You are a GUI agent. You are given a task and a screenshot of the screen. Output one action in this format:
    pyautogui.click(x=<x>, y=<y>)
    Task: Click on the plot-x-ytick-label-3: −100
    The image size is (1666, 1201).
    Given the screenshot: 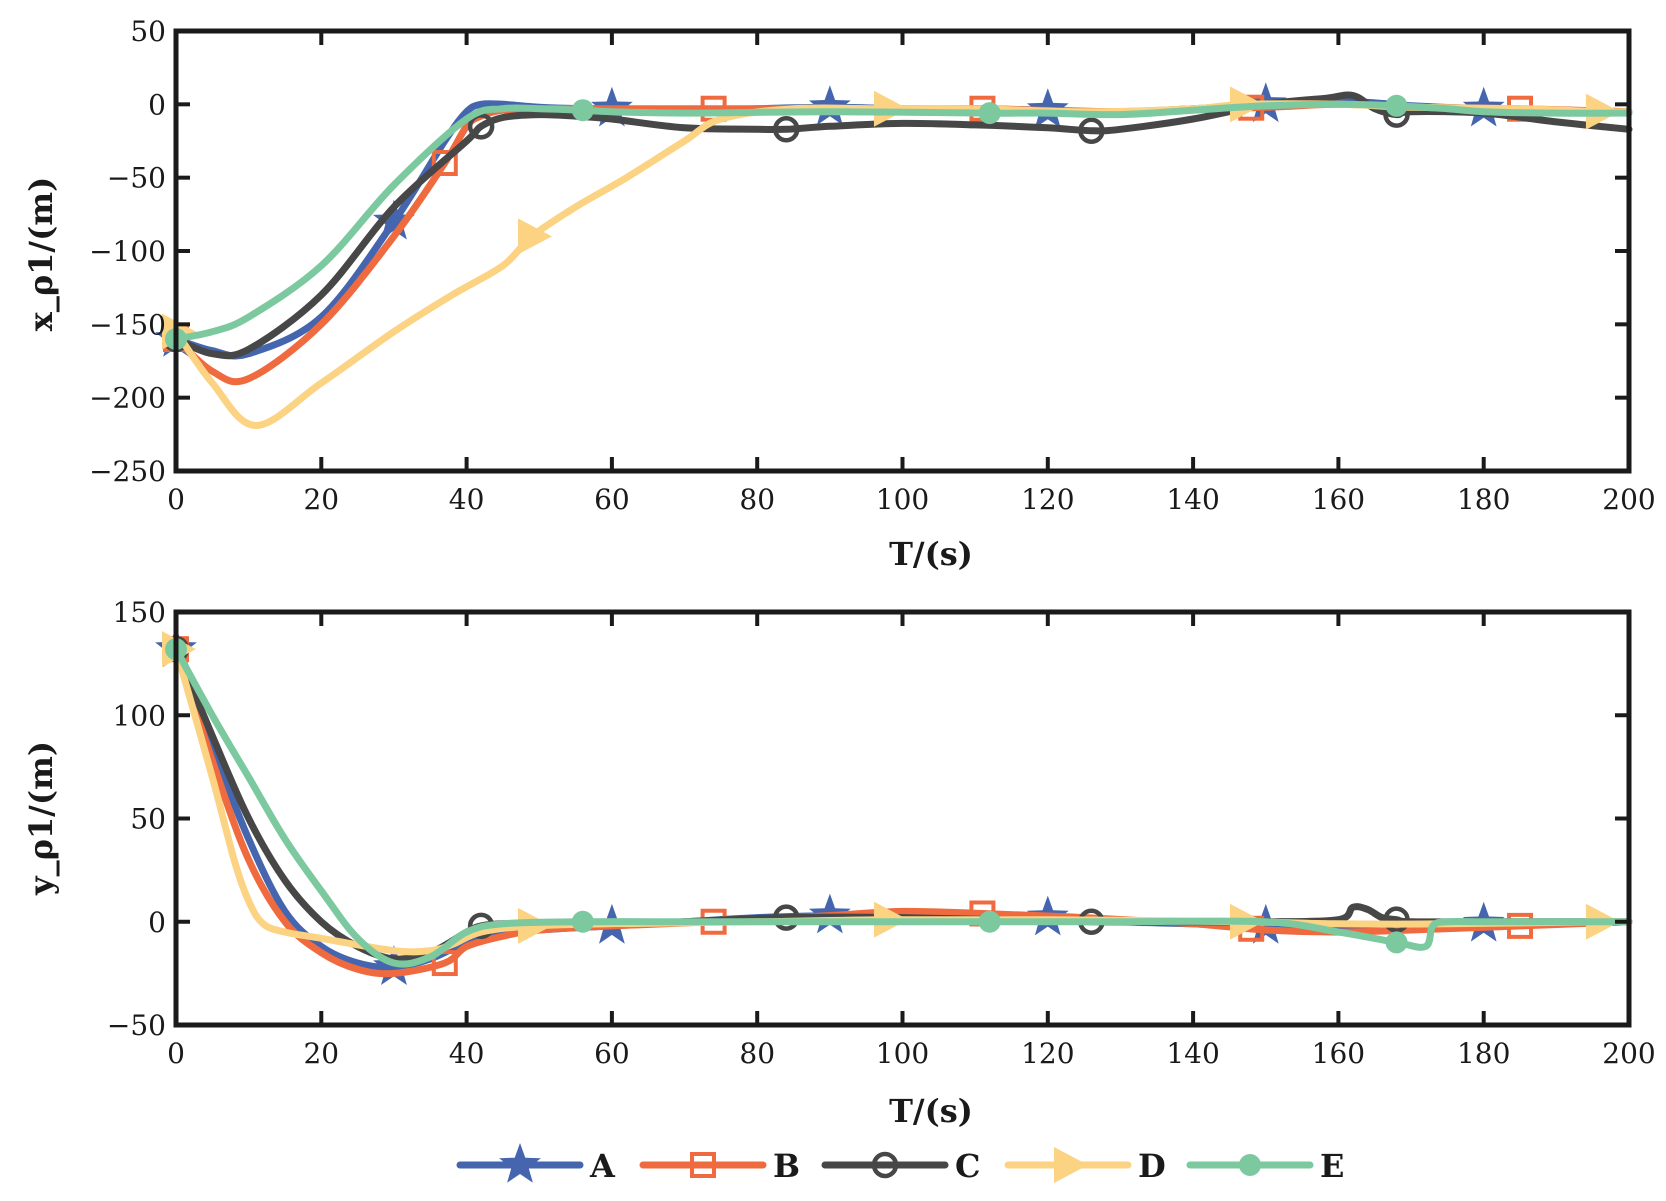 What is the action you would take?
    pyautogui.click(x=127, y=251)
    